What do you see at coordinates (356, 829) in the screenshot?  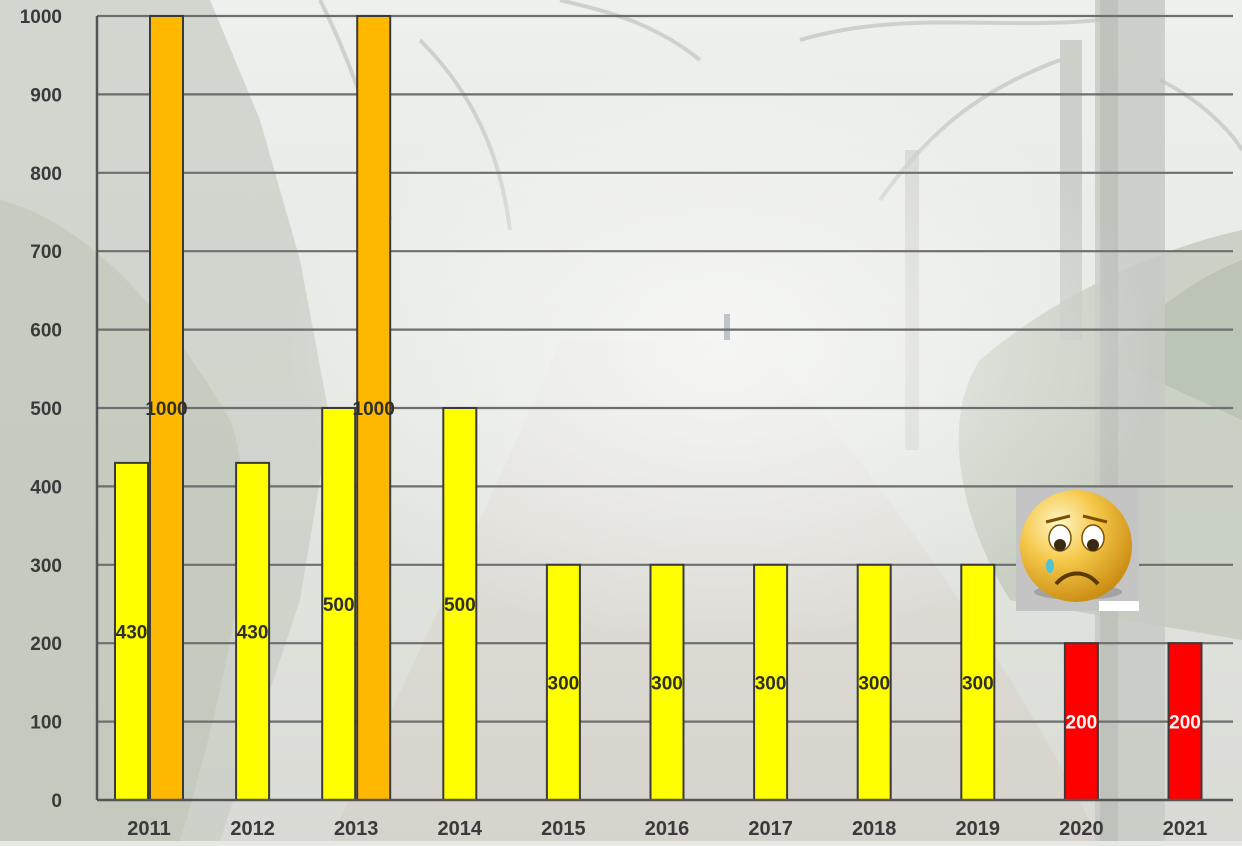 I see `x-tick-label-2013: 2013` at bounding box center [356, 829].